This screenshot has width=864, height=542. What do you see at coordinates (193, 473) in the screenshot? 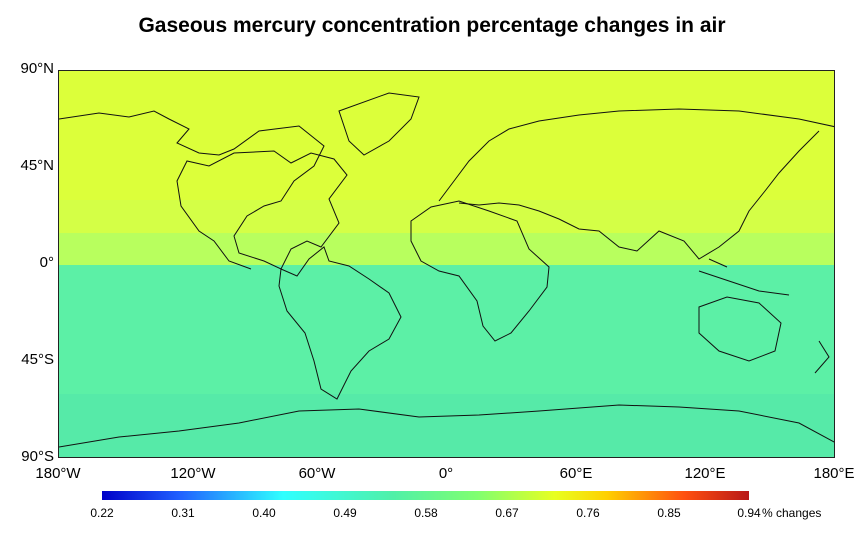
I see `lon-label-120w: 120°W` at bounding box center [193, 473].